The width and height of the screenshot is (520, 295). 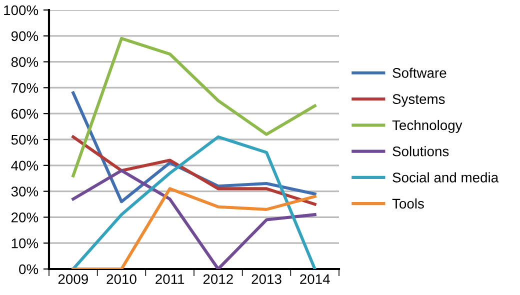 What do you see at coordinates (408, 203) in the screenshot?
I see `legend-label: Tools` at bounding box center [408, 203].